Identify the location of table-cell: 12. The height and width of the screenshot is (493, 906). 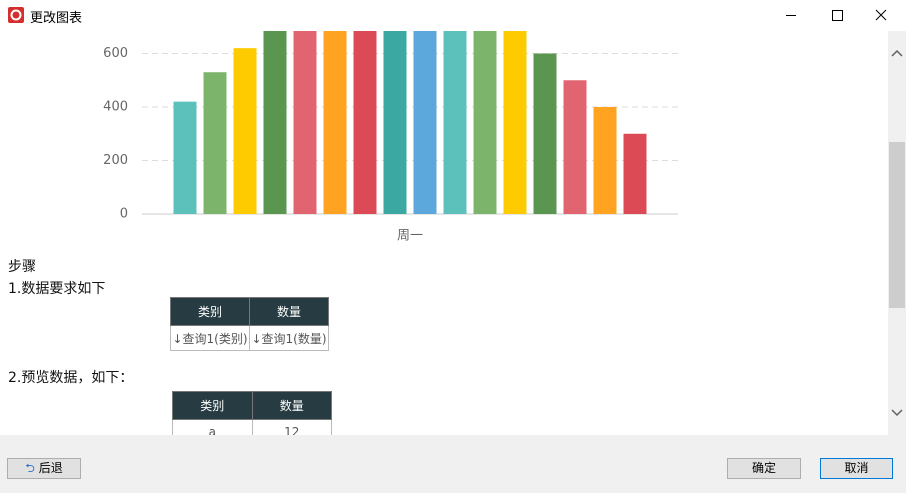
(291, 427).